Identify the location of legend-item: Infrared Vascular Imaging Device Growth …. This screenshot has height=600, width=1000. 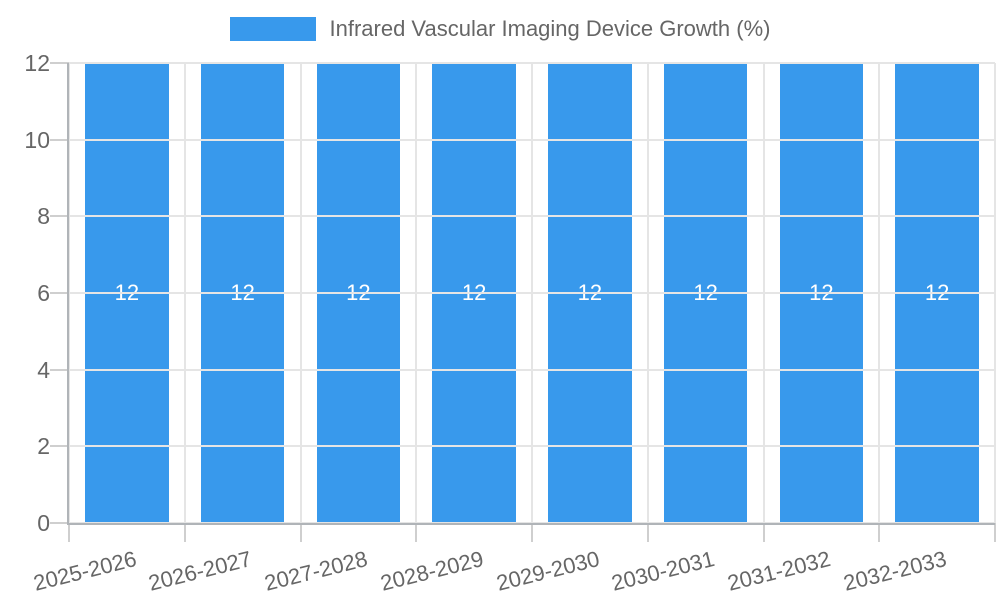
(500, 29).